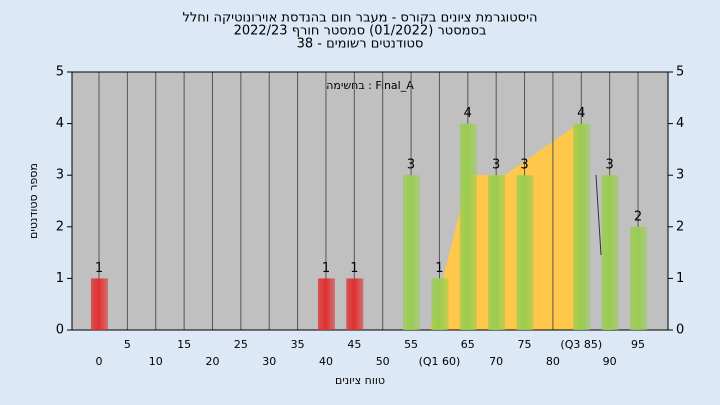  What do you see at coordinates (440, 361) in the screenshot?
I see `x-tick-label: (Q1 60)` at bounding box center [440, 361].